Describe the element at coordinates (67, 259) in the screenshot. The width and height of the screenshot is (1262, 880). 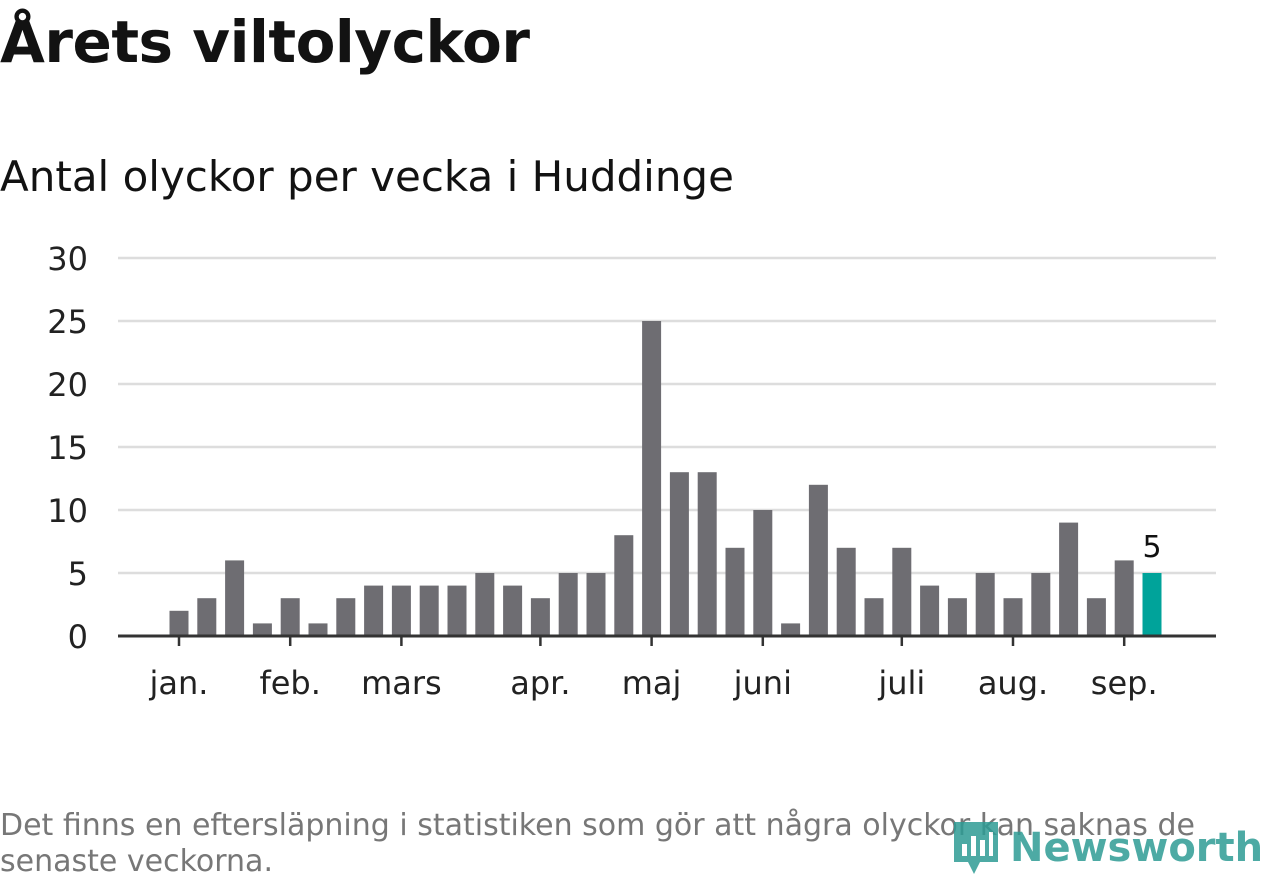
I see `y-tick-label: 30` at that location.